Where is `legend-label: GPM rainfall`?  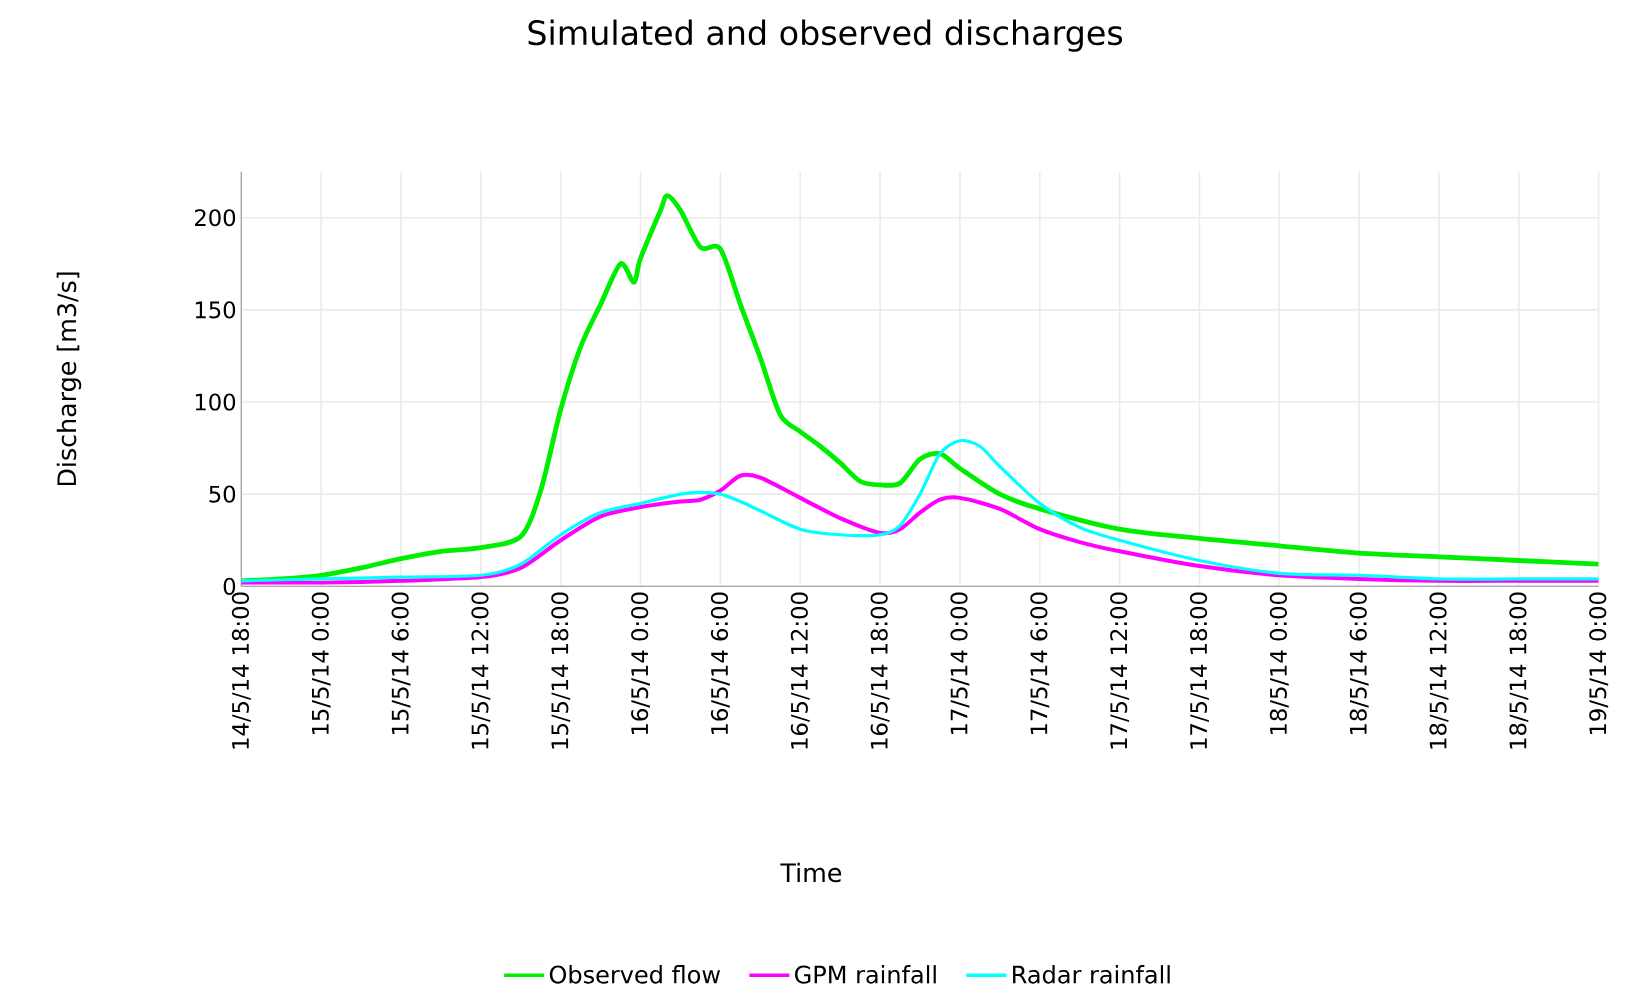 legend-label: GPM rainfall is located at coordinates (865, 974).